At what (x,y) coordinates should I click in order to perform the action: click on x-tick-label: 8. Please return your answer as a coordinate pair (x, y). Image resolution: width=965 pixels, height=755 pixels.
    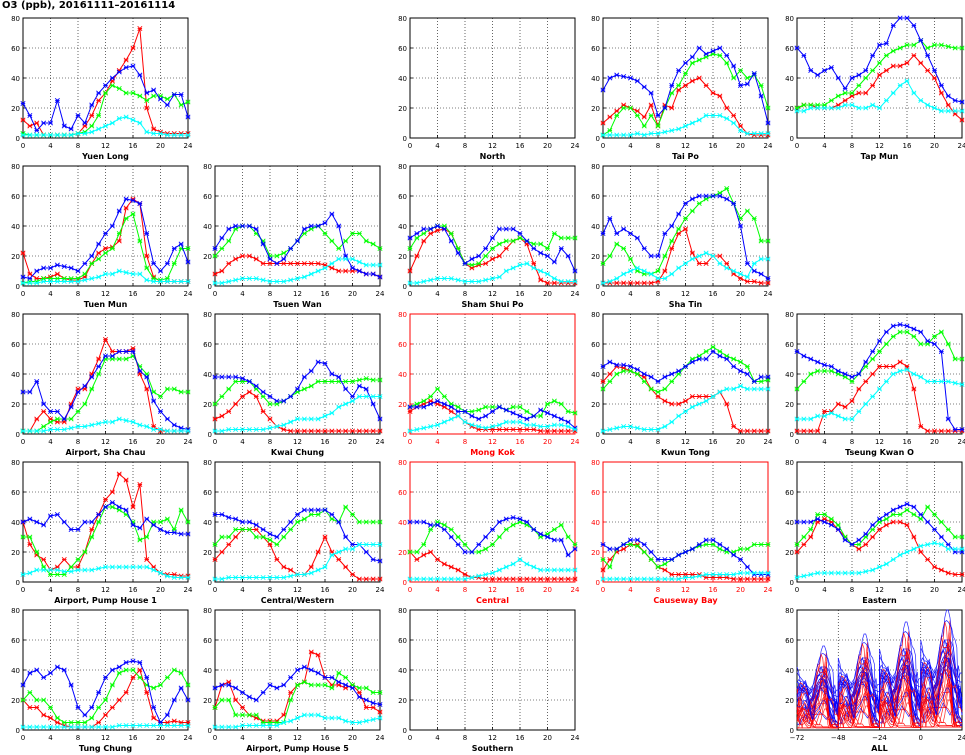
    Looking at the image, I should click on (78, 294).